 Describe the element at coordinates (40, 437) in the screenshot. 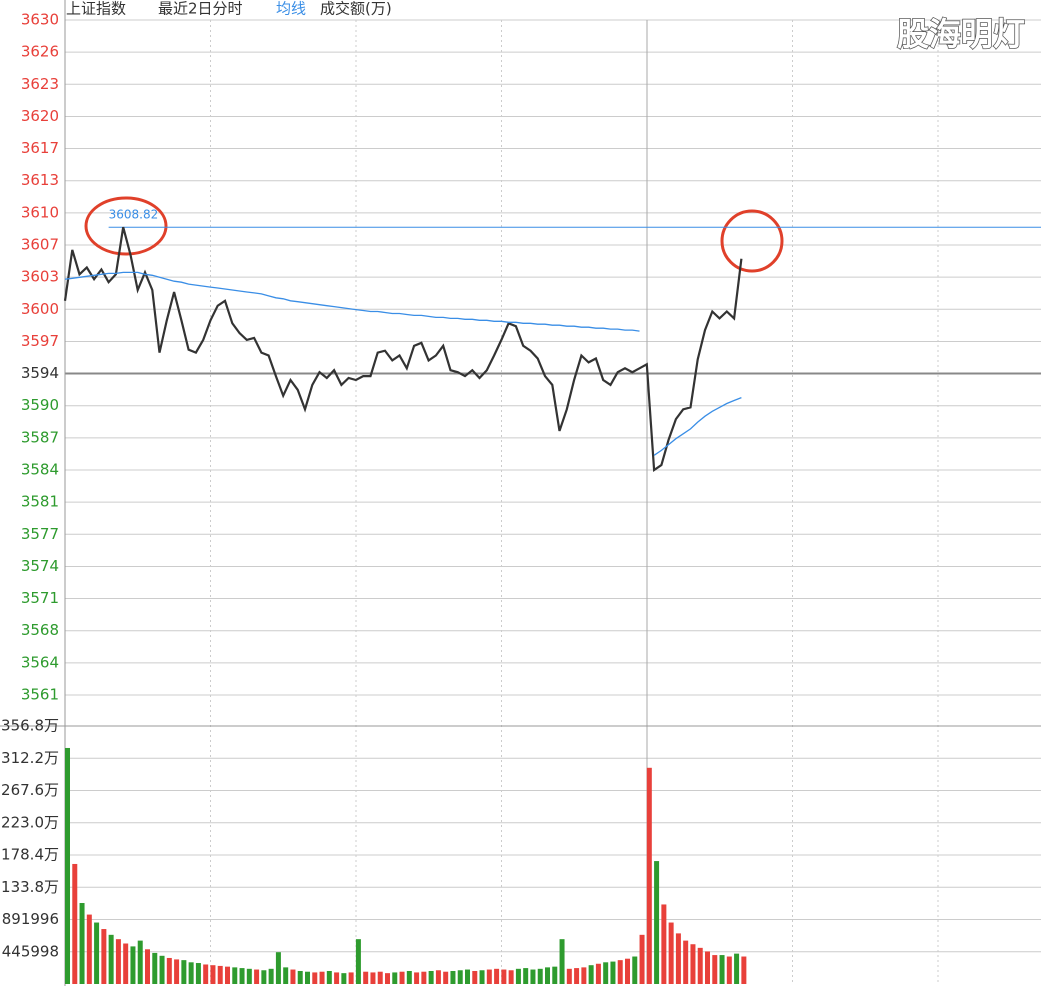

I see `y-tick-label: 3587` at that location.